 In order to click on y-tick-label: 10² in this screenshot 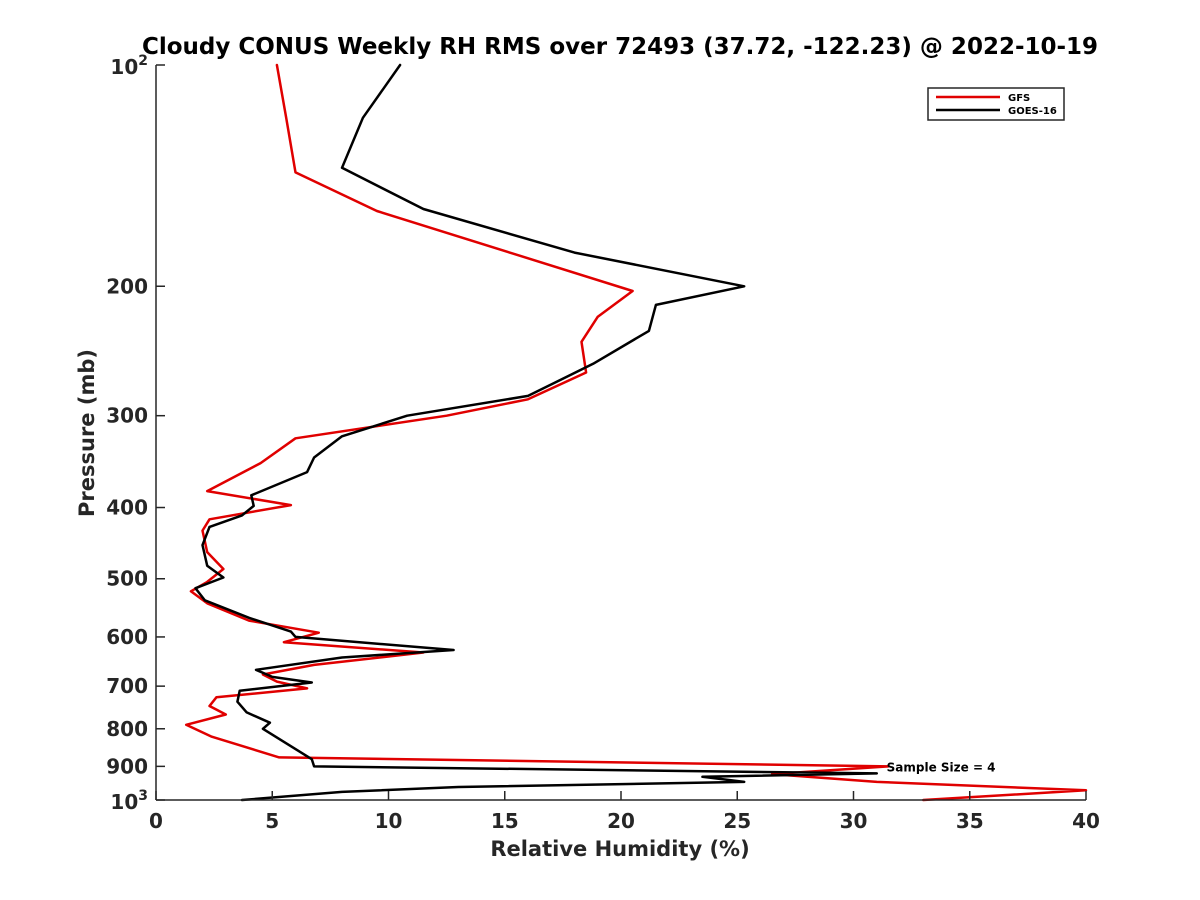, I will do `click(129, 66)`.